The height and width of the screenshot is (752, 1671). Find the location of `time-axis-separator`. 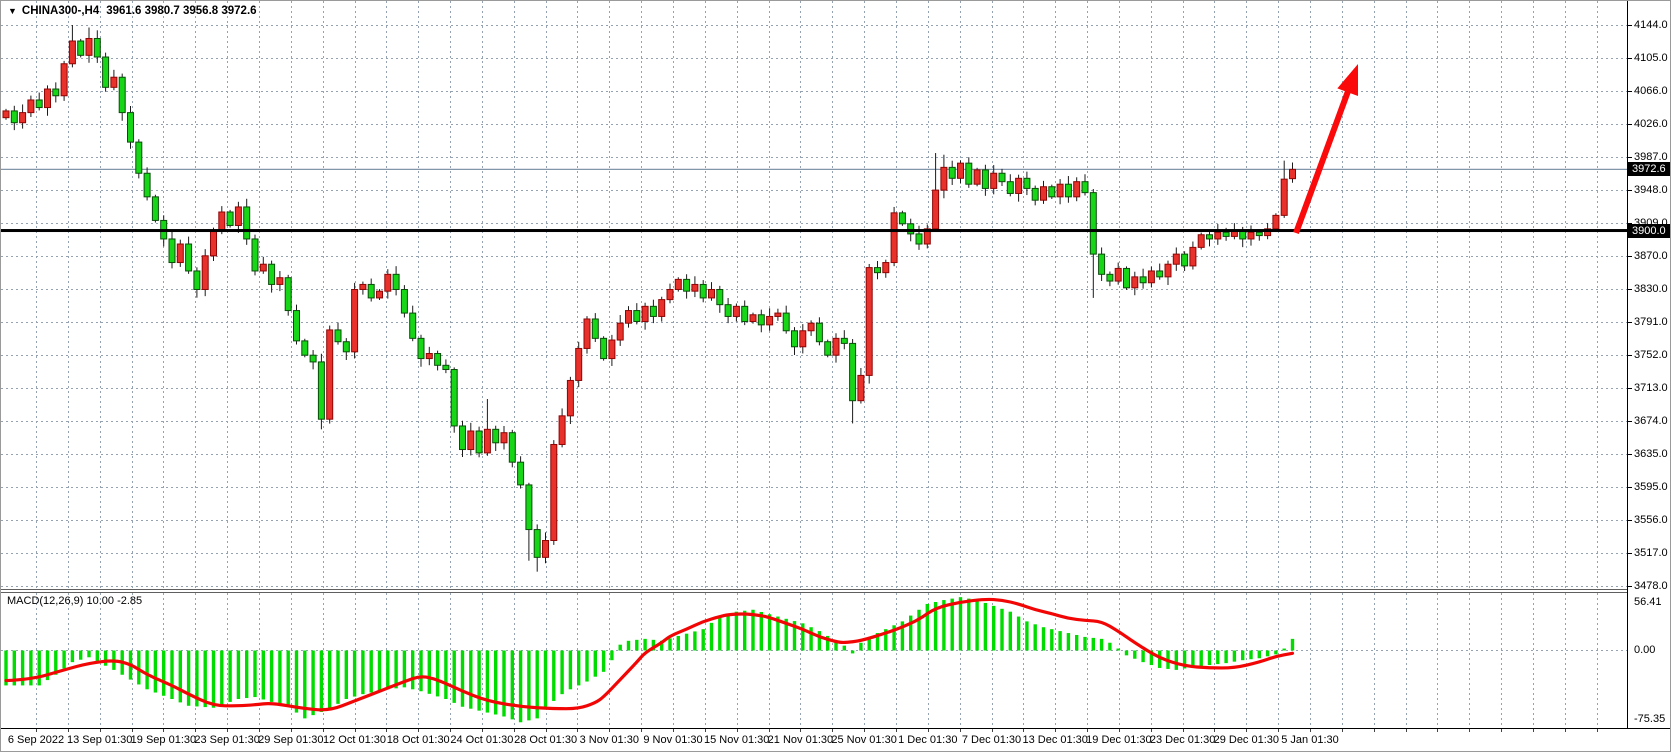

time-axis-separator is located at coordinates (835, 728).